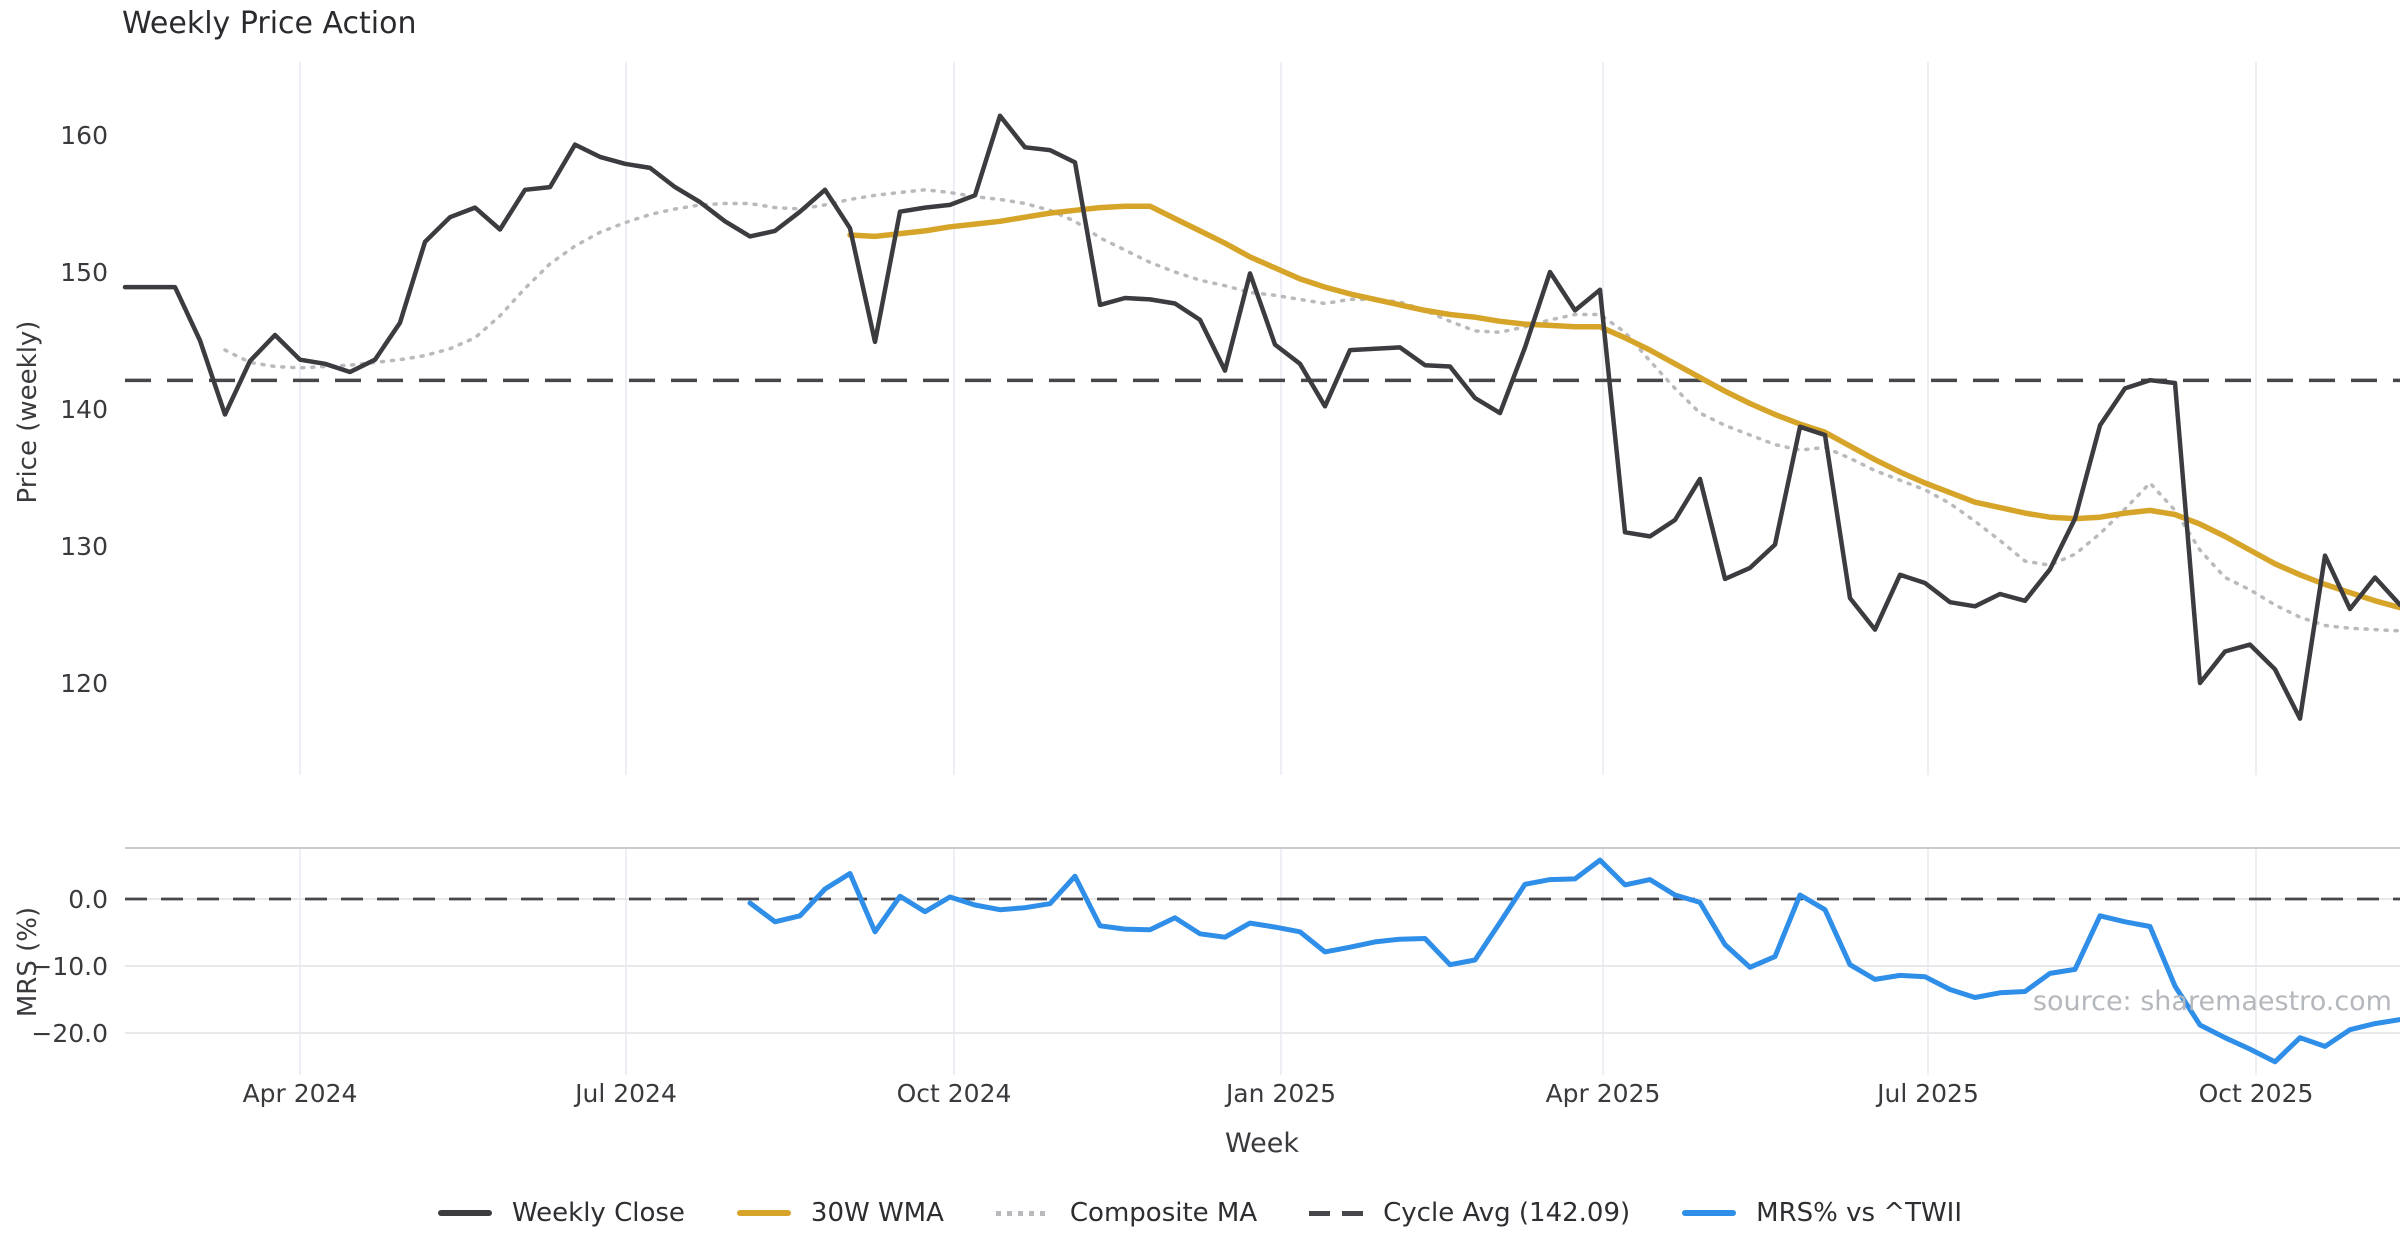 The width and height of the screenshot is (2400, 1260). I want to click on chart-title: Weekly Price Action, so click(269, 23).